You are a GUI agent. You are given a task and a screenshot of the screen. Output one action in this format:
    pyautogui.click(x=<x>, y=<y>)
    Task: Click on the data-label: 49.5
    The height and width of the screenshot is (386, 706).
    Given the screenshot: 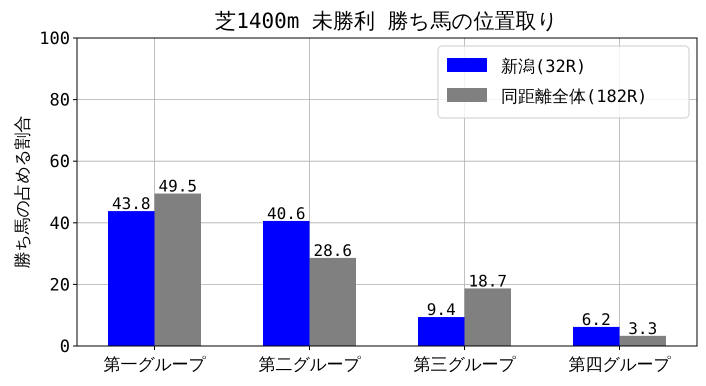 What is the action you would take?
    pyautogui.click(x=178, y=186)
    